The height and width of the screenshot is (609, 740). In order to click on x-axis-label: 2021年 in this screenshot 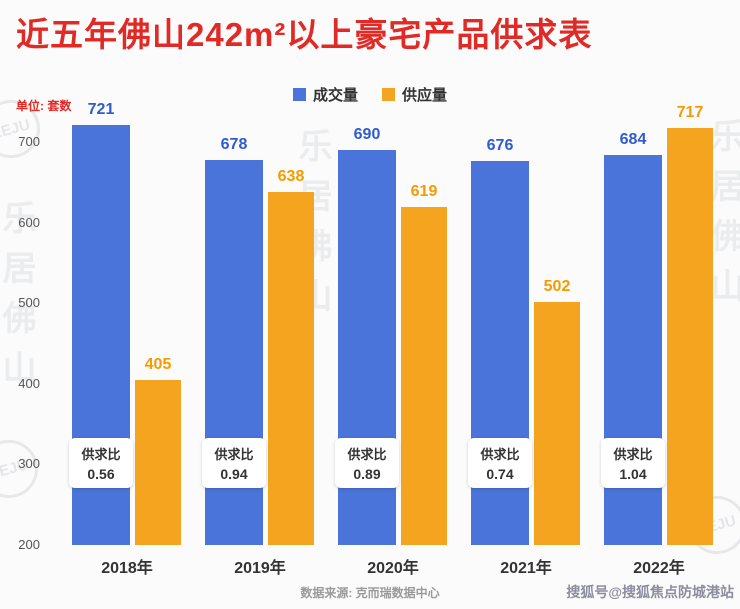, I will do `click(526, 568)`.